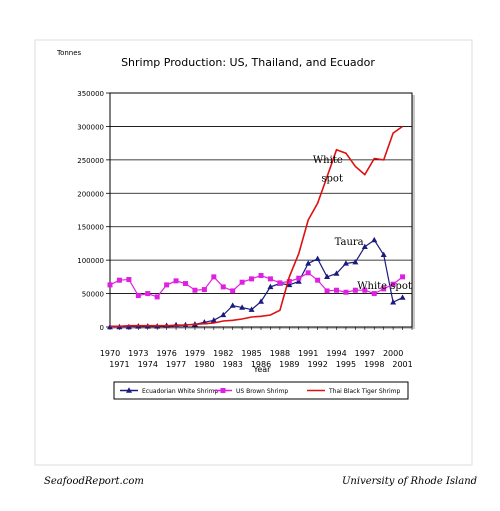  What do you see at coordinates (349, 242) in the screenshot?
I see `annotation-label: Taura` at bounding box center [349, 242].